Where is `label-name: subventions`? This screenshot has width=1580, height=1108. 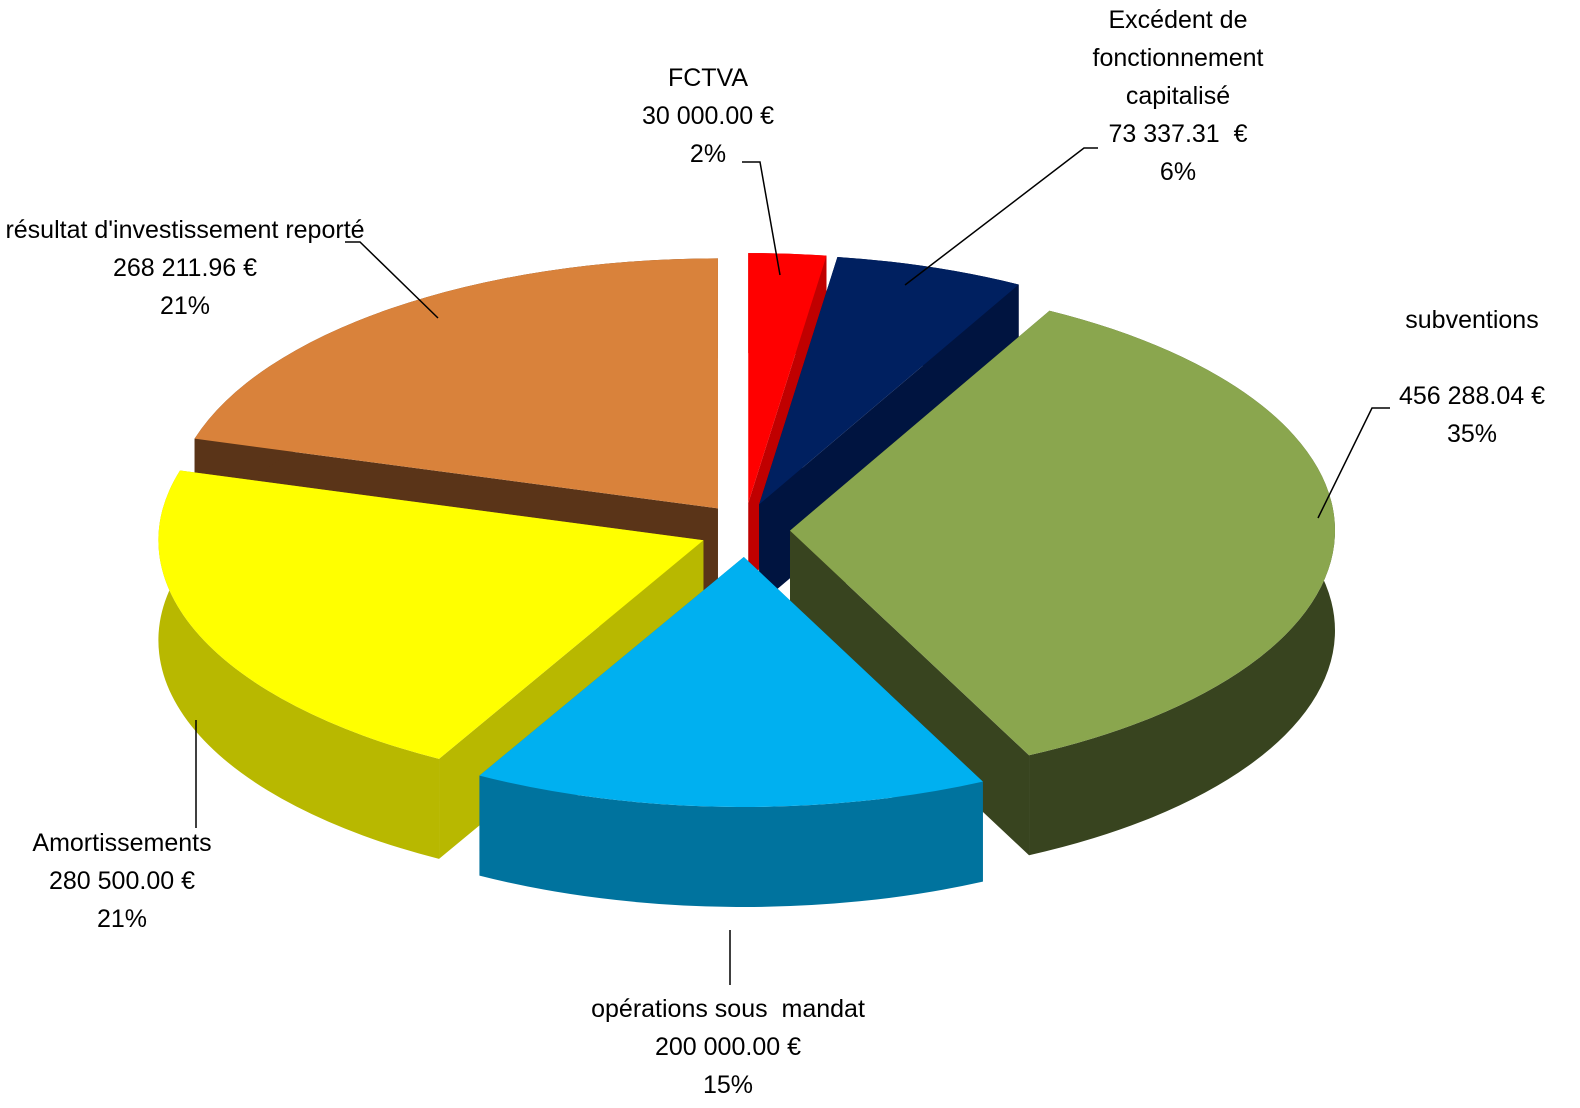
label-name: subventions is located at coordinates (1472, 320).